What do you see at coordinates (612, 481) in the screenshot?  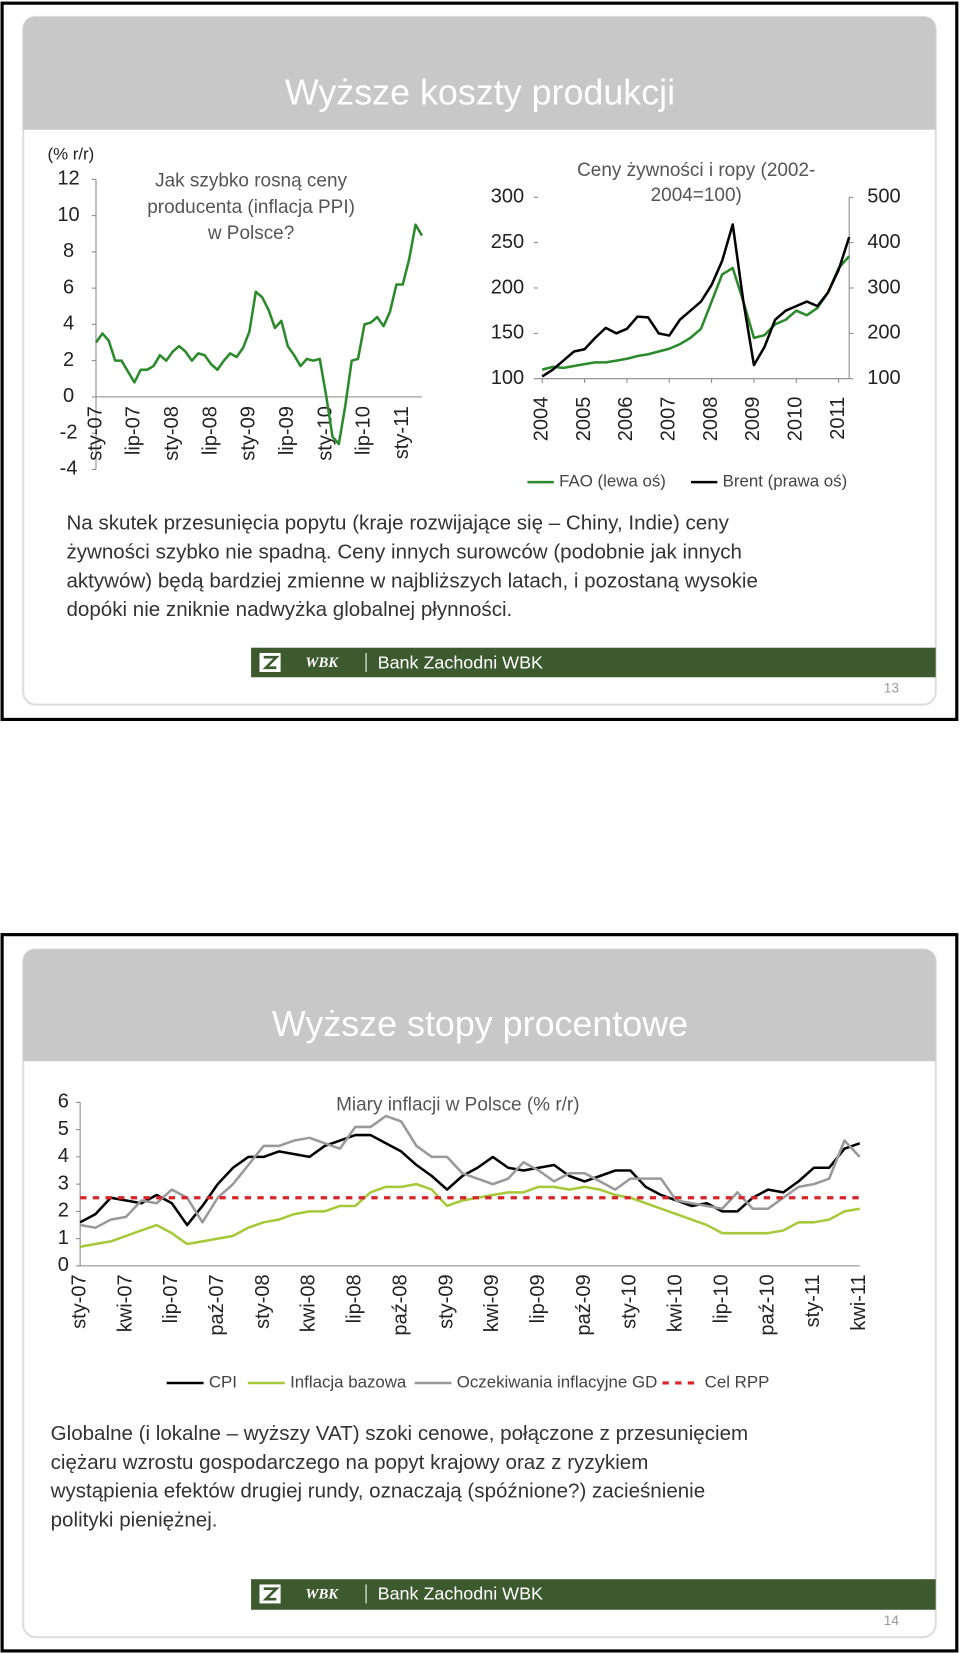 I see `legend-label: FAO (lewa oś)` at bounding box center [612, 481].